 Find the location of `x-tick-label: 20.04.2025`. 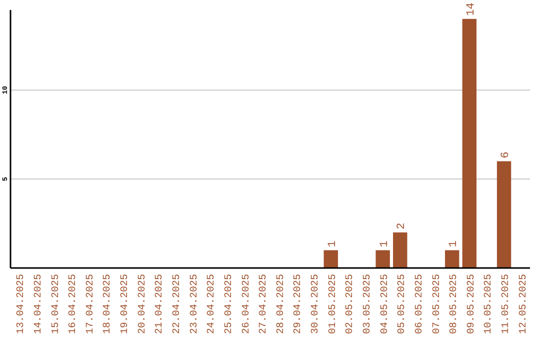

x-tick-label: 20.04.2025 is located at coordinates (142, 304).